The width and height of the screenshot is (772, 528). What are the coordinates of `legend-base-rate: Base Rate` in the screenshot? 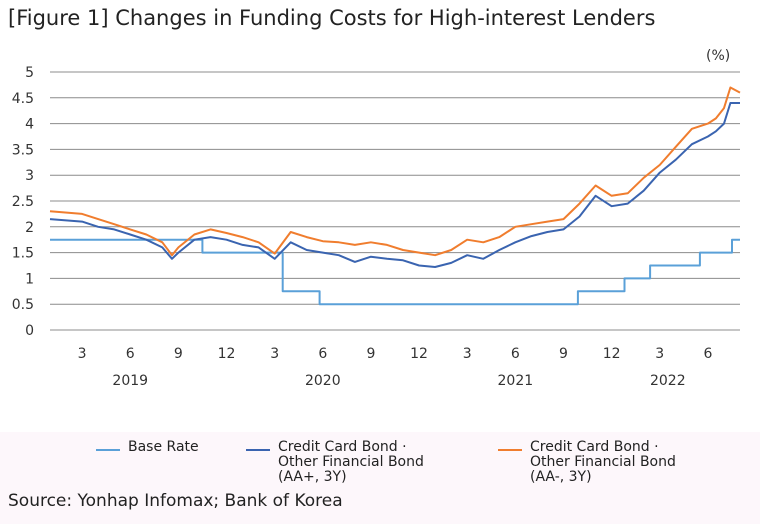 It's located at (147, 447).